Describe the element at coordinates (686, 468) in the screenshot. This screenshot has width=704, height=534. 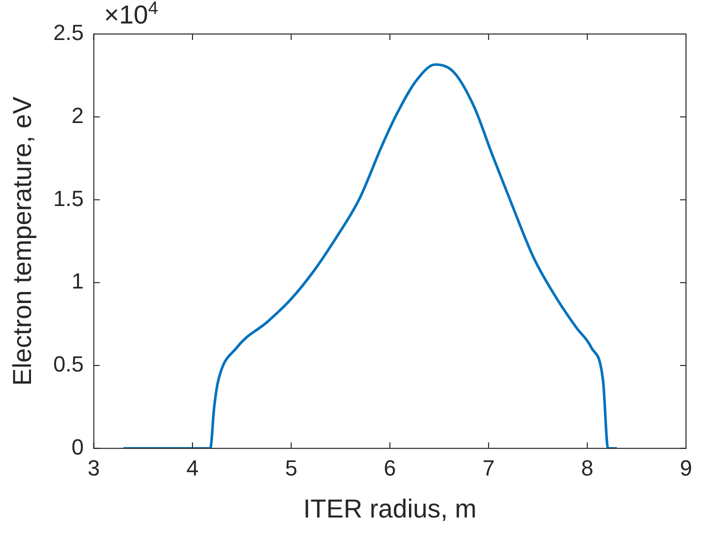
I see `x-tick-label: 9` at that location.